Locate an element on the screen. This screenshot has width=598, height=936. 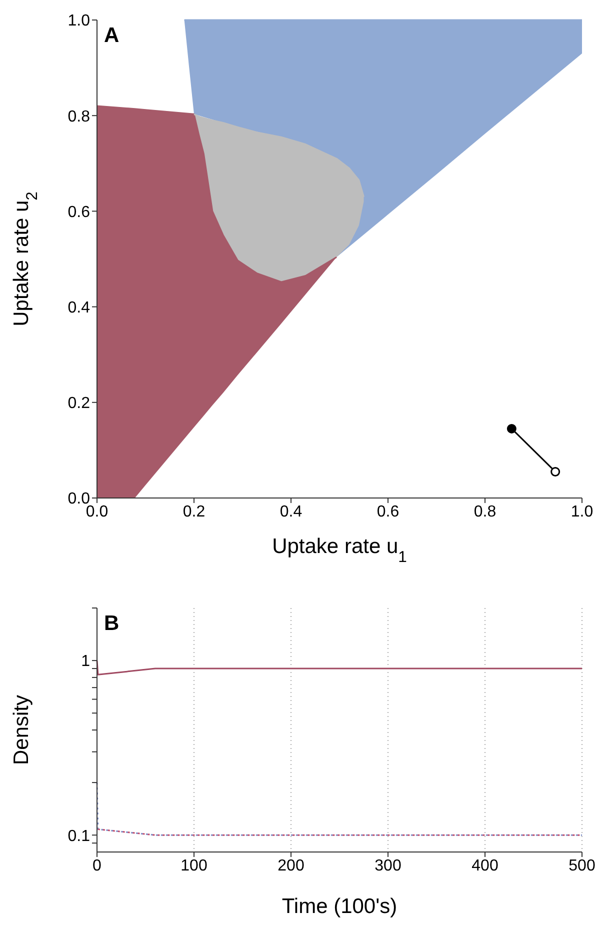
y-tick-label: 1 is located at coordinates (85, 661).